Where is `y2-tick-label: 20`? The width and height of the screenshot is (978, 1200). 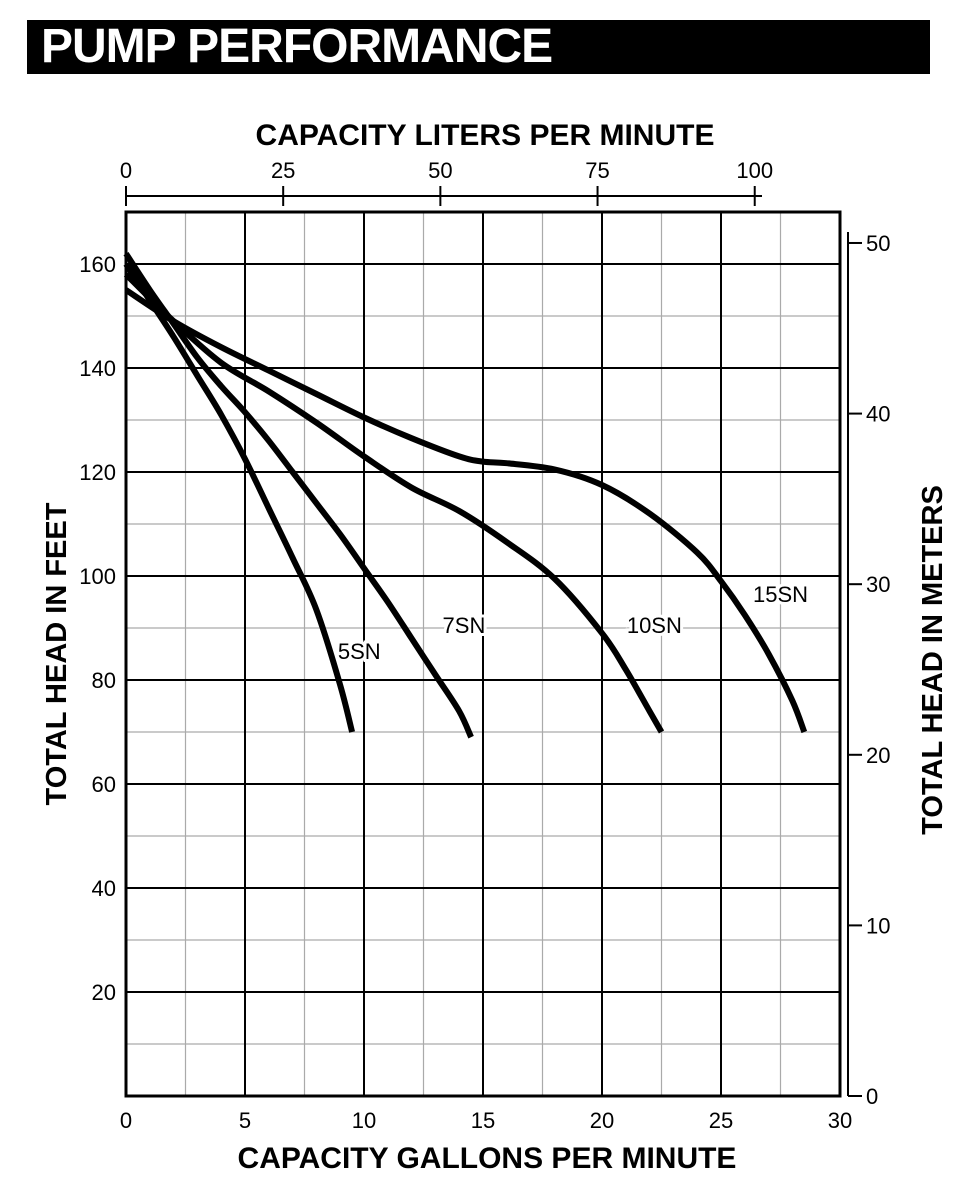 y2-tick-label: 20 is located at coordinates (878, 755).